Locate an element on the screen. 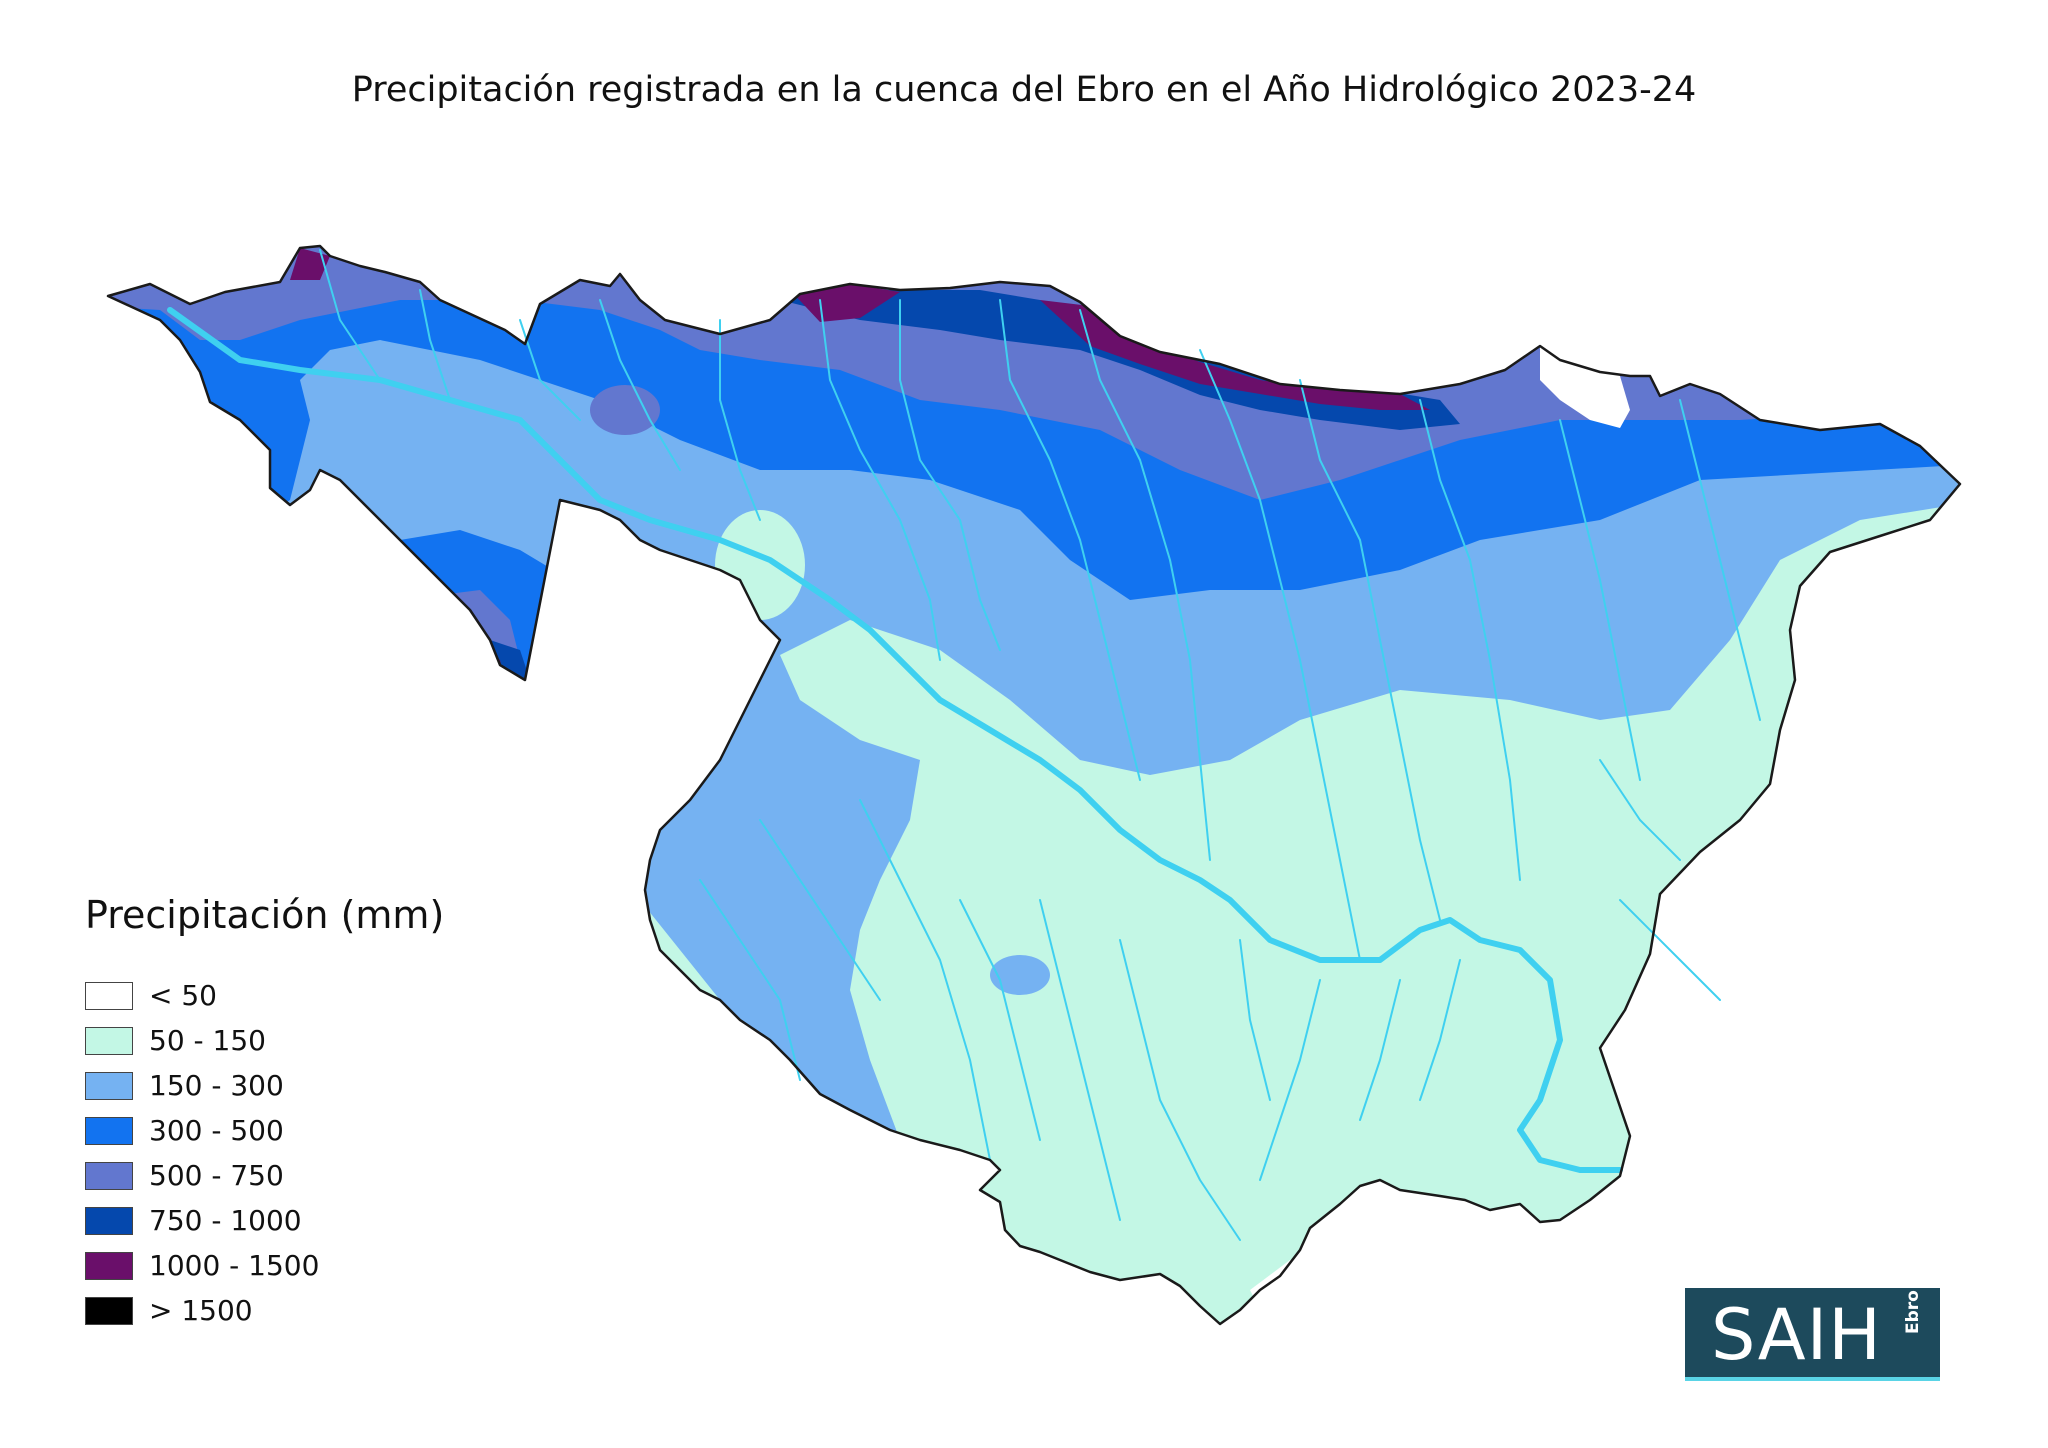  zone-50-150-island is located at coordinates (760, 565).